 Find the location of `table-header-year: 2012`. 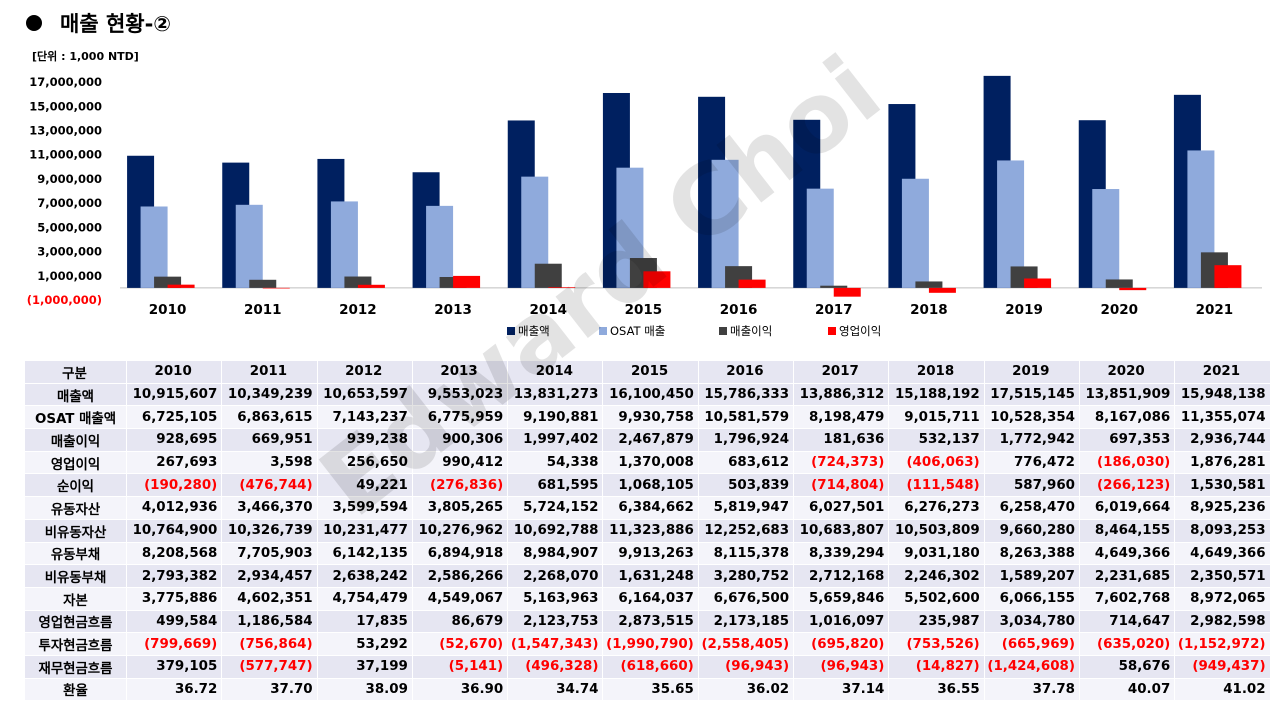

table-header-year: 2012 is located at coordinates (364, 372).